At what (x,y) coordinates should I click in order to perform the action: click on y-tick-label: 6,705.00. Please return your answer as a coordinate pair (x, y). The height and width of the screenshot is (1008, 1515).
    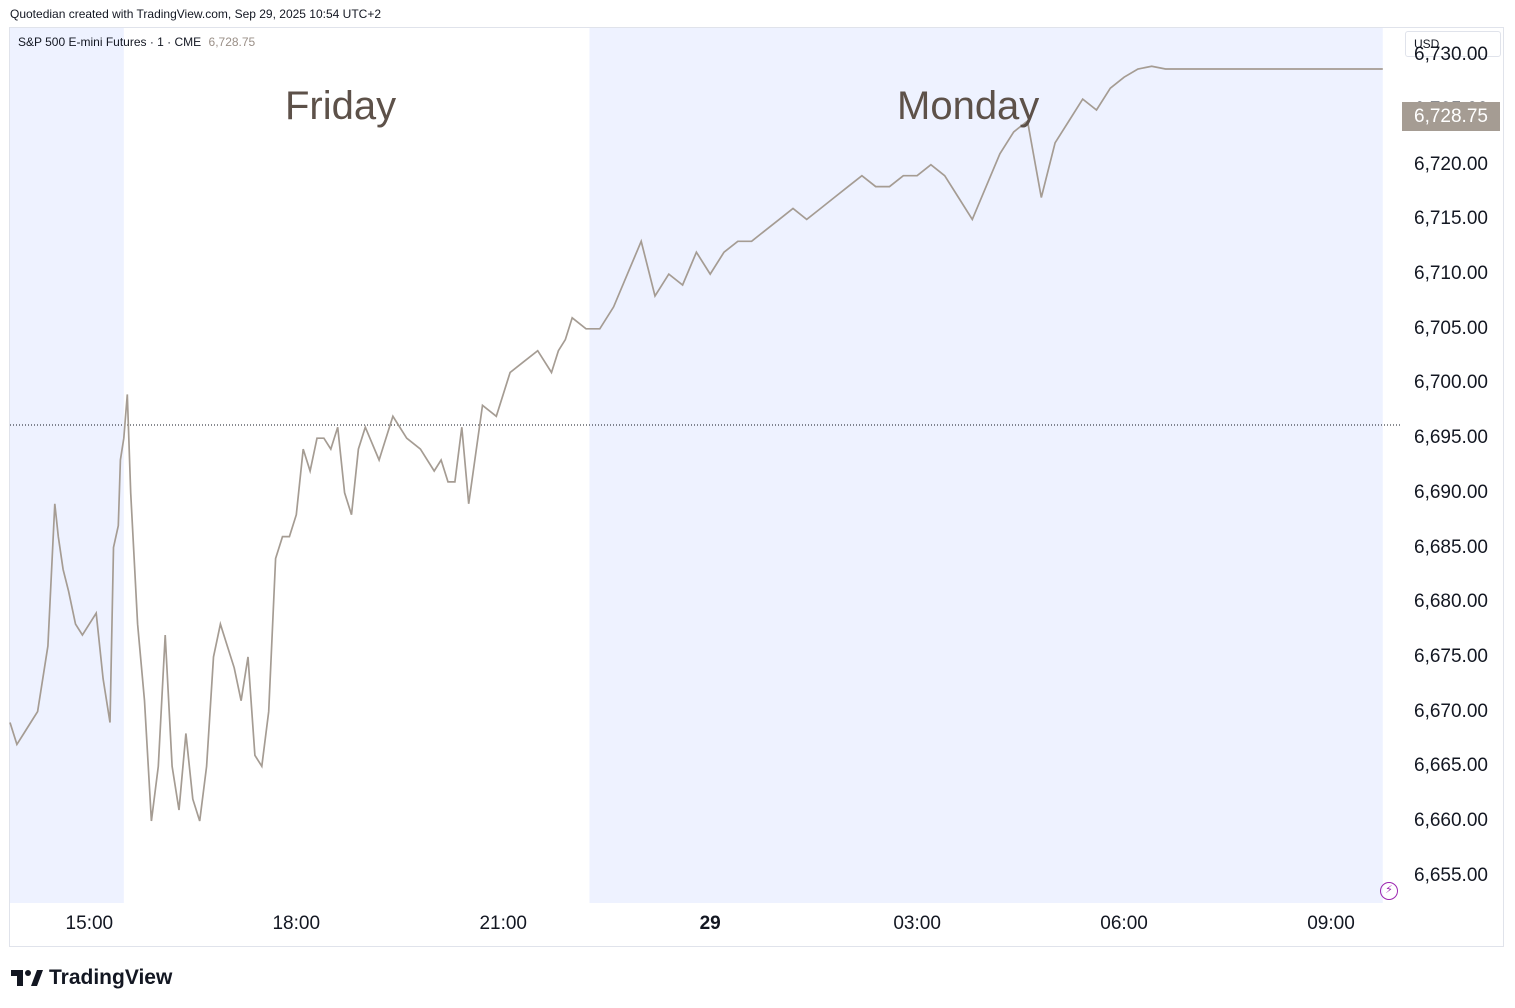
    Looking at the image, I should click on (1451, 328).